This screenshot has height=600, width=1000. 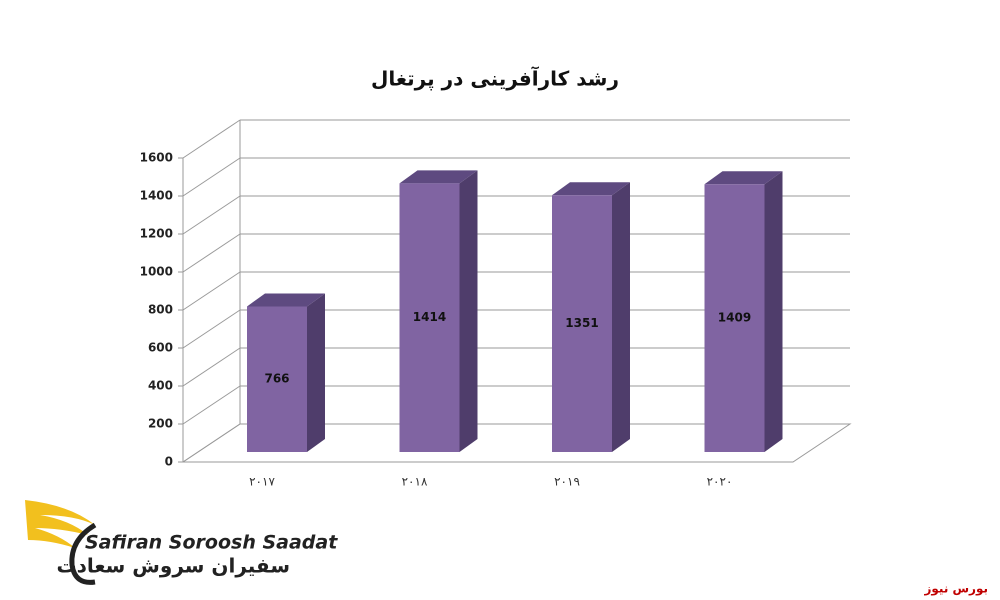 What do you see at coordinates (211, 543) in the screenshot?
I see `logo-latin: Safiran Soroosh Saadat` at bounding box center [211, 543].